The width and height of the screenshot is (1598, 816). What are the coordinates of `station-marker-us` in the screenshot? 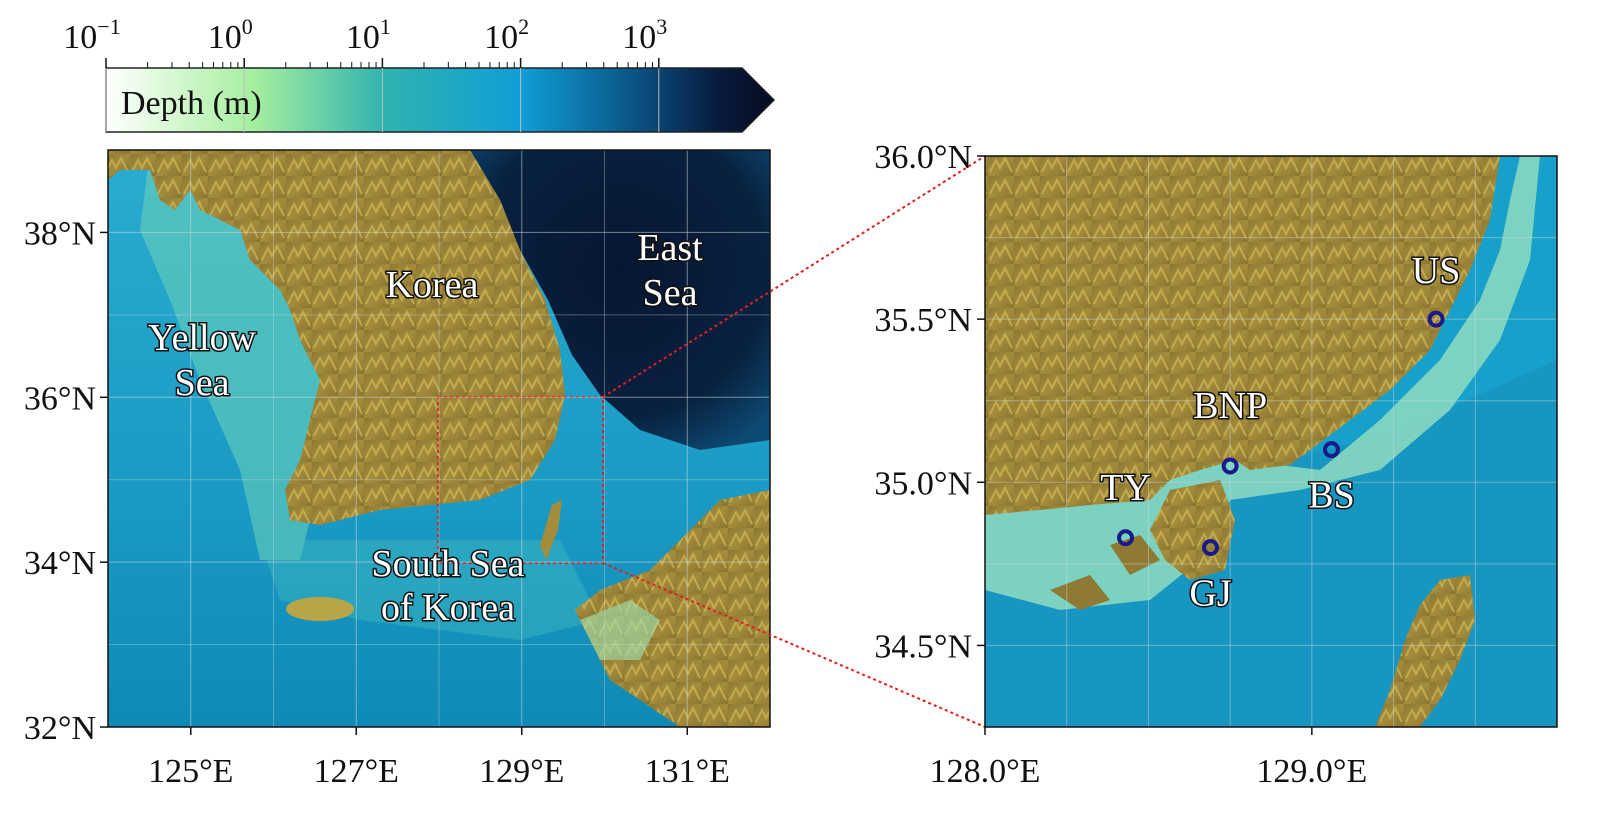 It's located at (1436, 319).